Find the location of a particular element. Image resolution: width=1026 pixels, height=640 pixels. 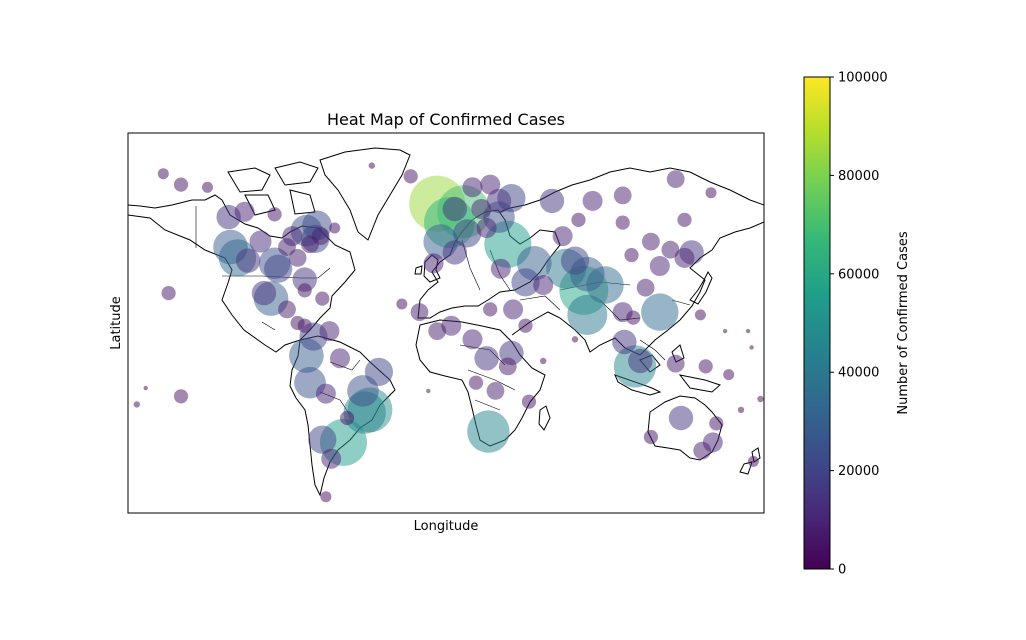

north-america-coastline is located at coordinates (242, 273).